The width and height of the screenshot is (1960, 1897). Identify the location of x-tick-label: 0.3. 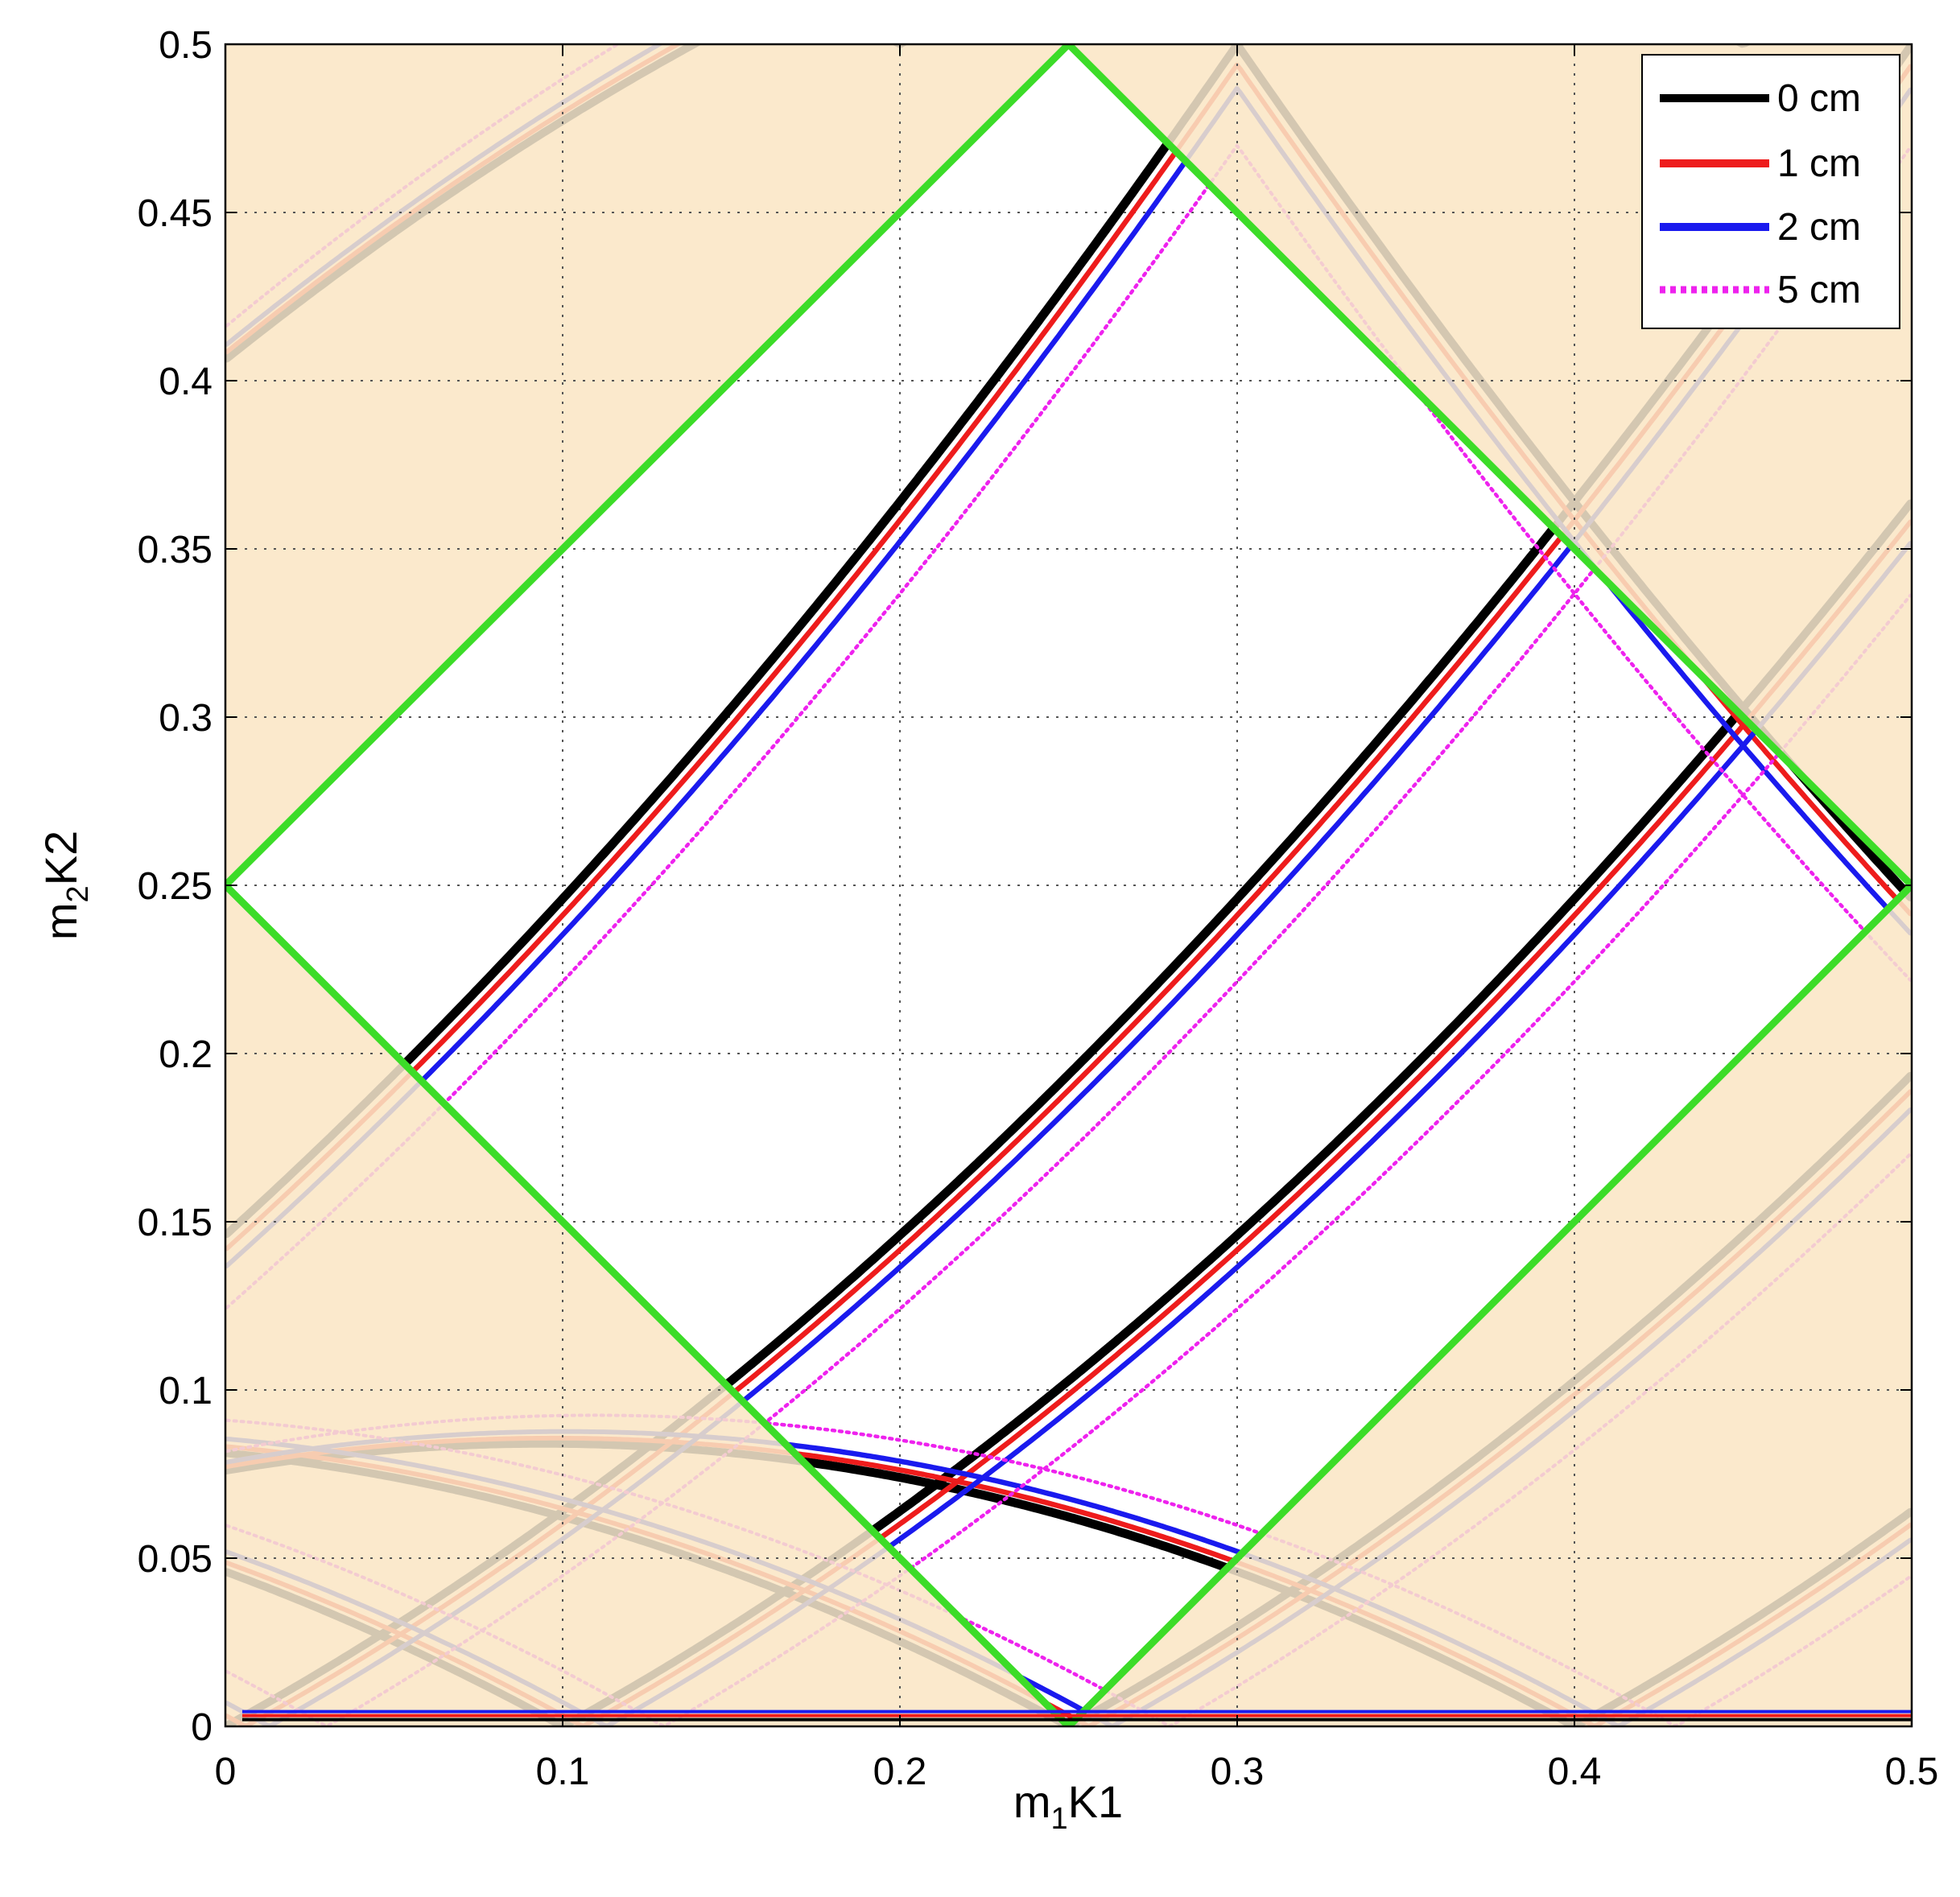
(1238, 1772).